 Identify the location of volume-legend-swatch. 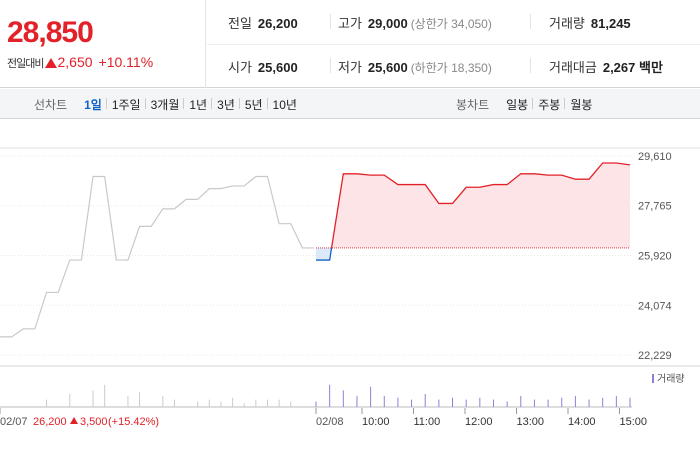
(653, 378).